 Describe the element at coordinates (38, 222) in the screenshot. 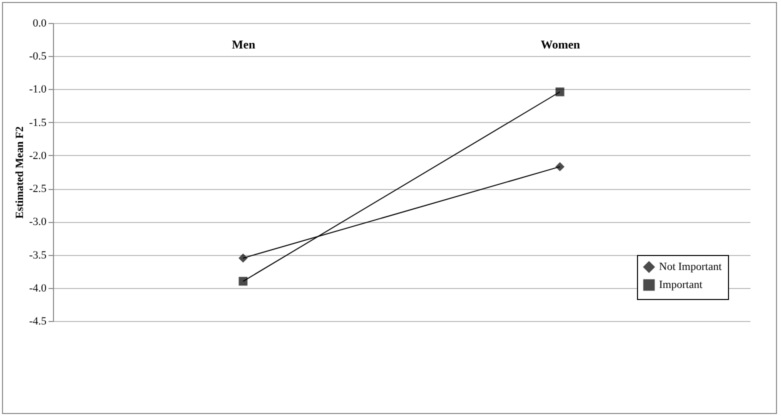

I see `y-tick-label: -3.0` at that location.